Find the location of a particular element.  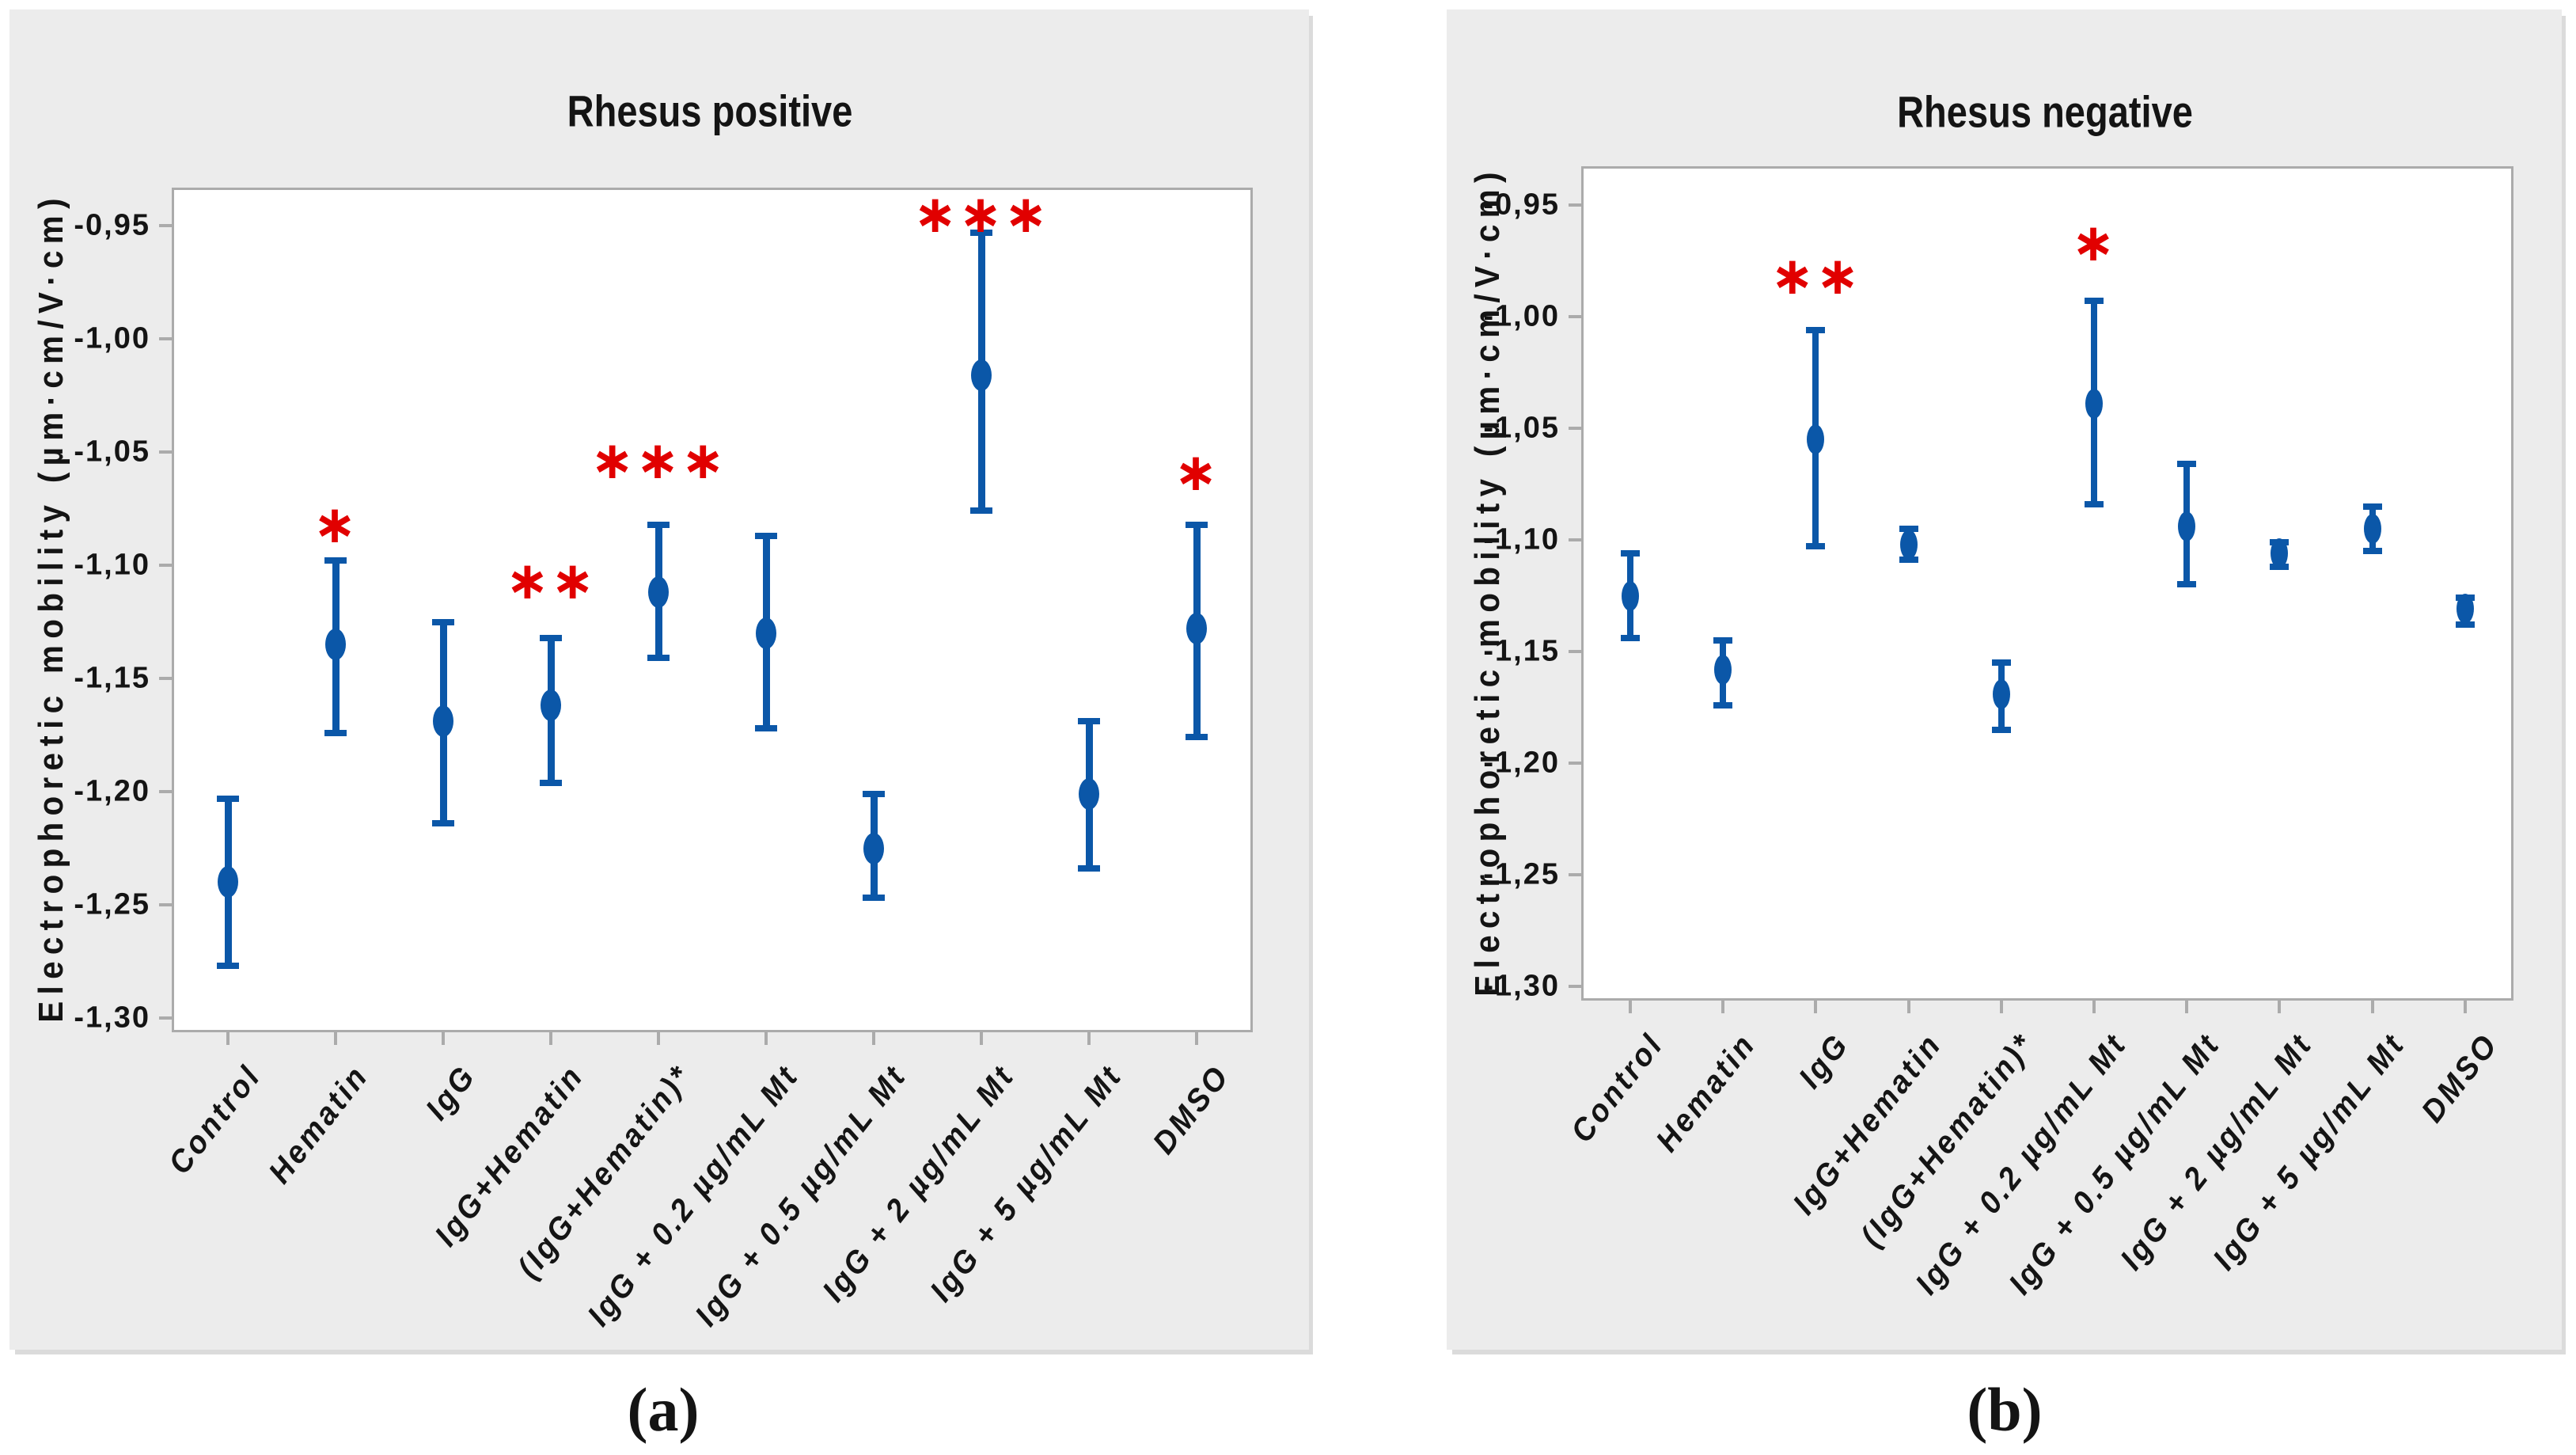

figure-label-b: (b) is located at coordinates (2005, 1409).